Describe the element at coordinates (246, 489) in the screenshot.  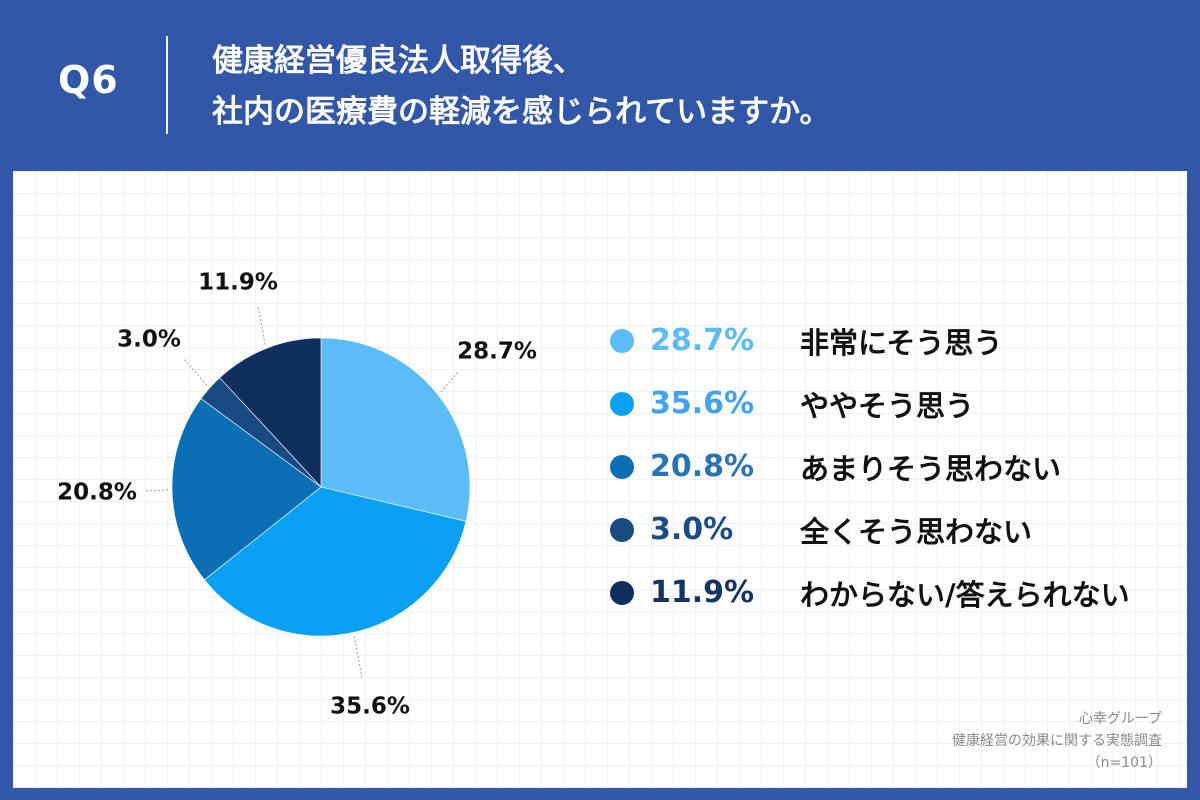
I see `pie-slice-not-much` at that location.